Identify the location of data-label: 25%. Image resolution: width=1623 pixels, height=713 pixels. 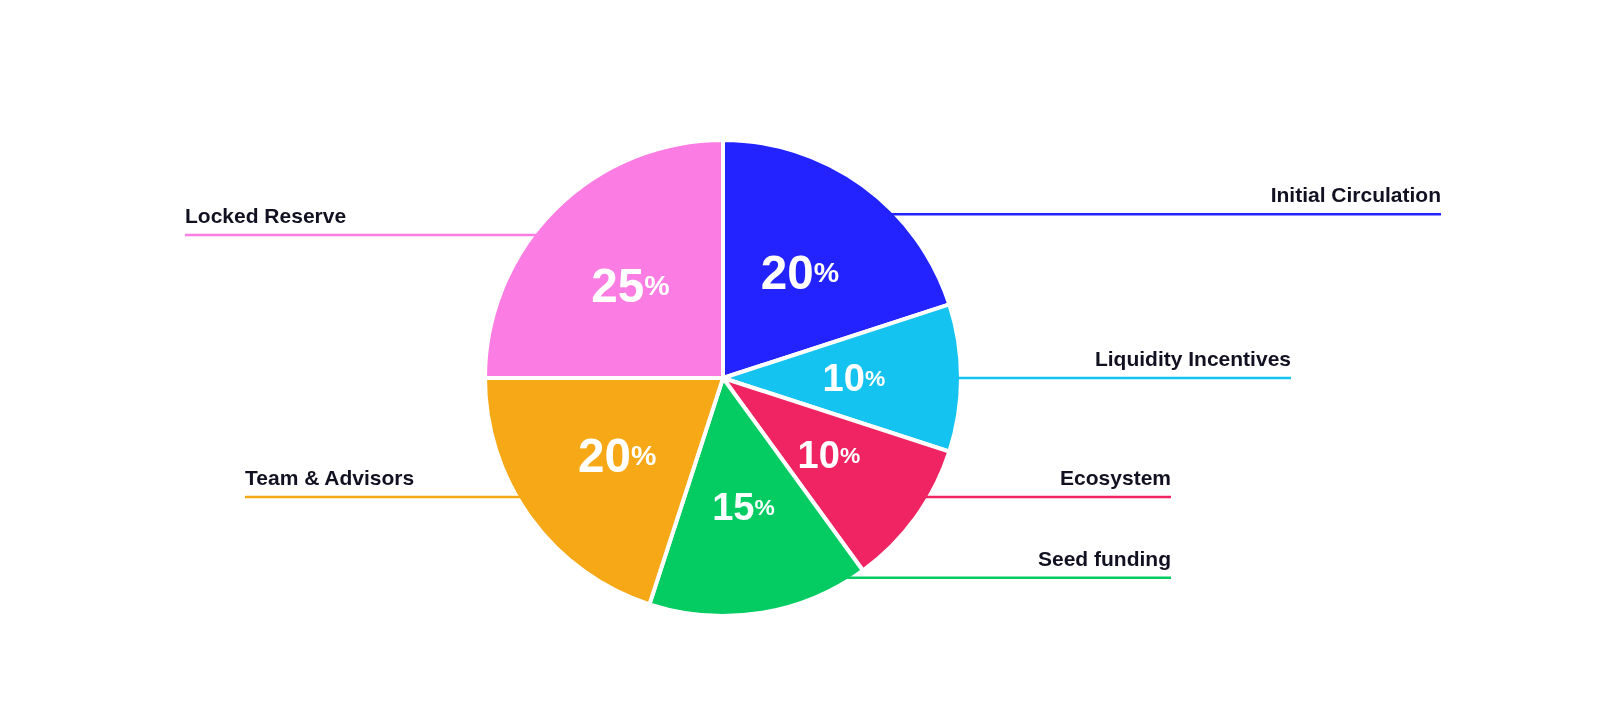
(630, 285).